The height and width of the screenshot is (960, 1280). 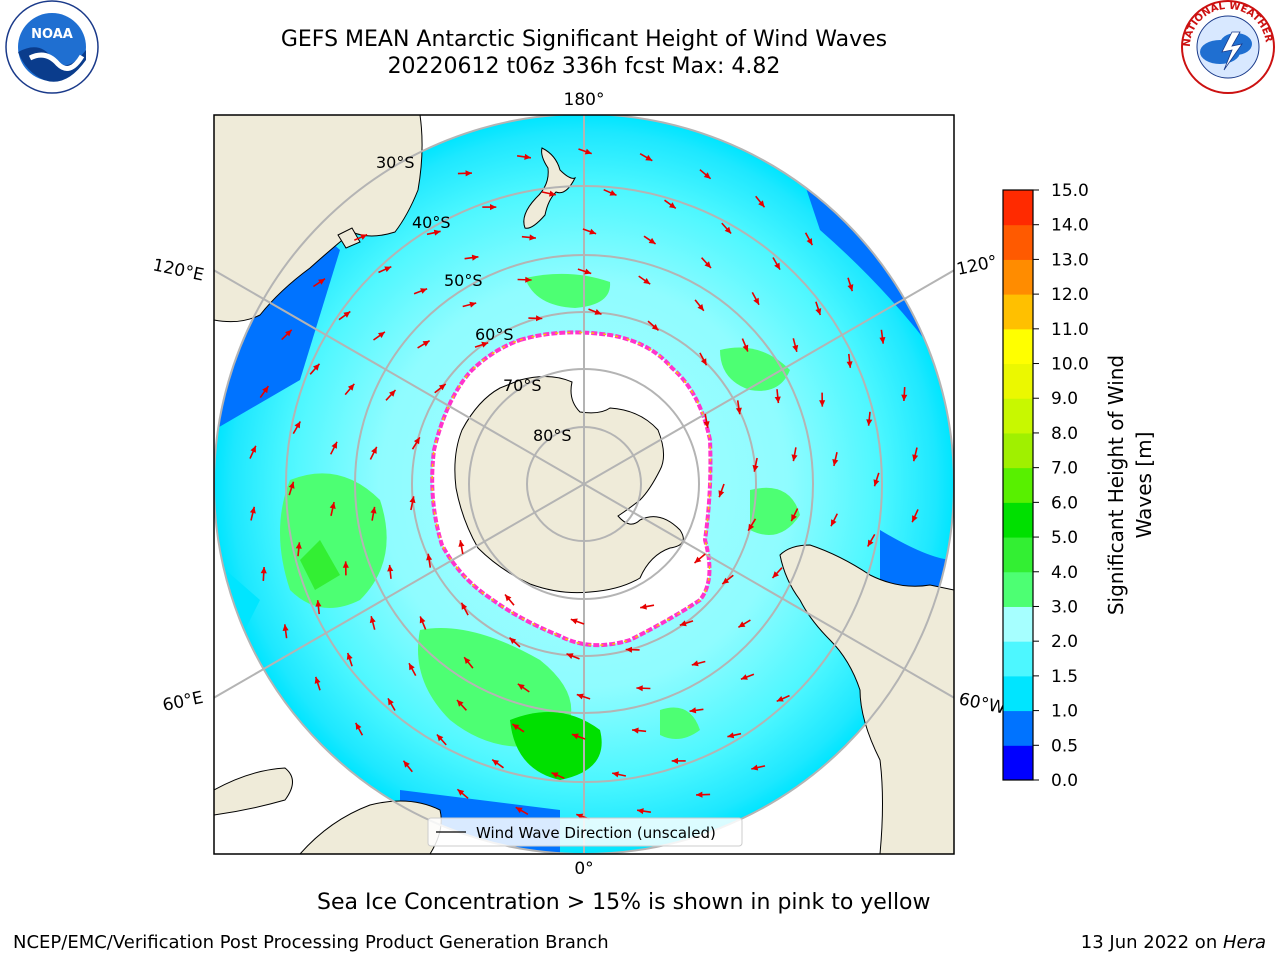 I want to click on colorbar-label-line2: Waves [m], so click(x=1144, y=485).